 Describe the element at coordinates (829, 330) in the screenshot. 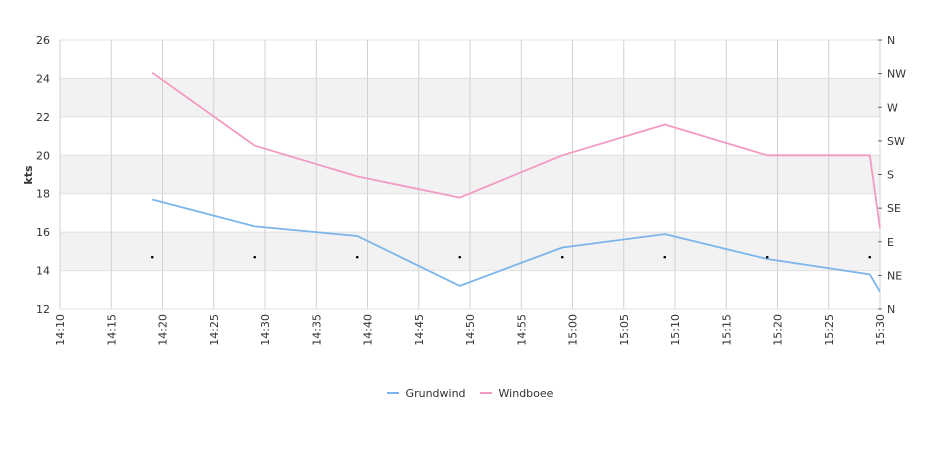

I see `x-tick-label: 15:25` at that location.